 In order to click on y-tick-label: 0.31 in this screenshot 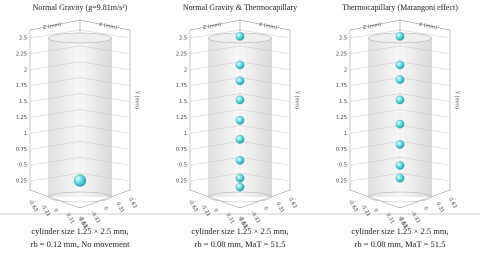, I will do `click(279, 207)`.